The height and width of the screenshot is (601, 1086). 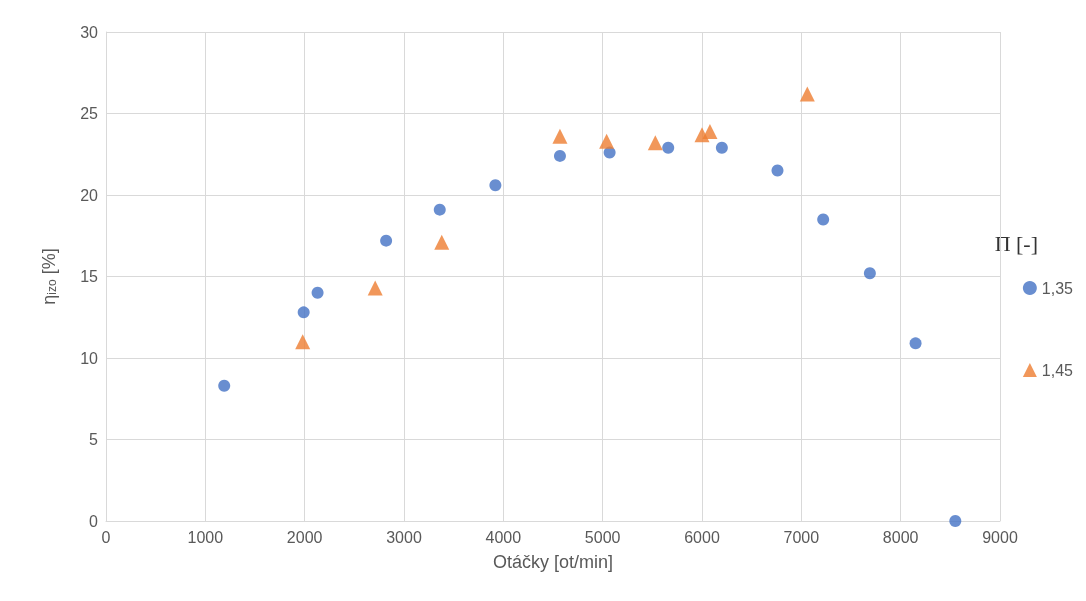 What do you see at coordinates (89, 195) in the screenshot?
I see `y-tick-label: 20` at bounding box center [89, 195].